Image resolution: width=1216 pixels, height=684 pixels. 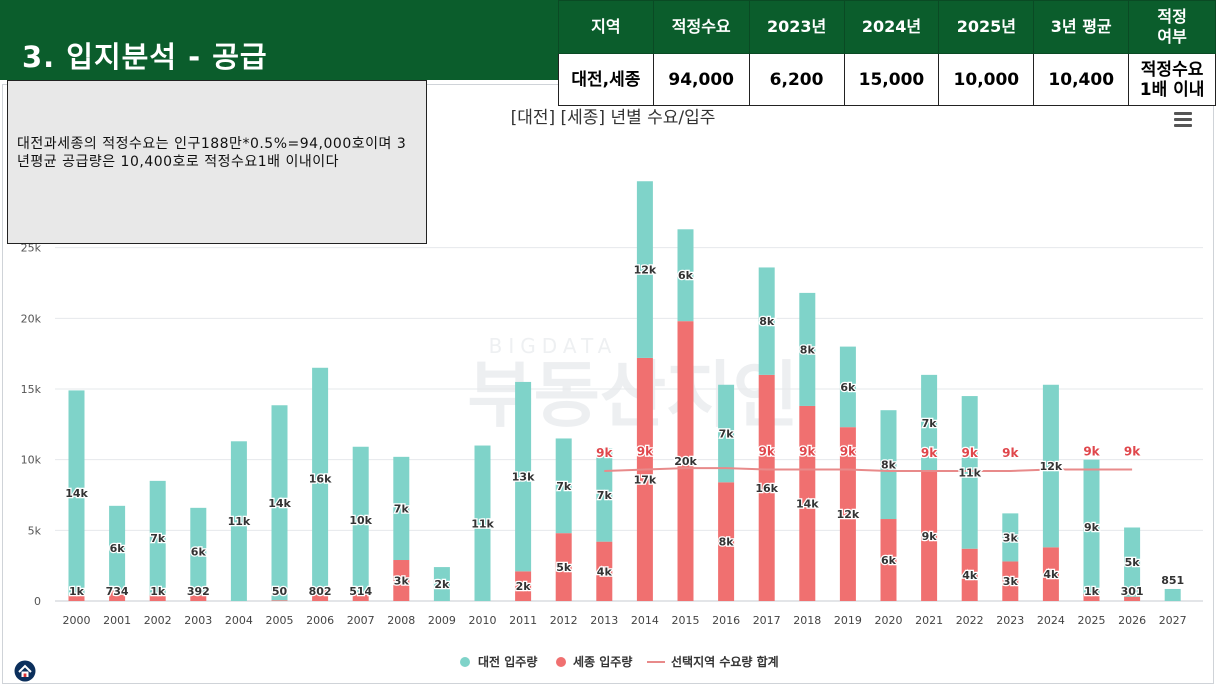 I want to click on legend-sejong-marker, so click(x=561, y=662).